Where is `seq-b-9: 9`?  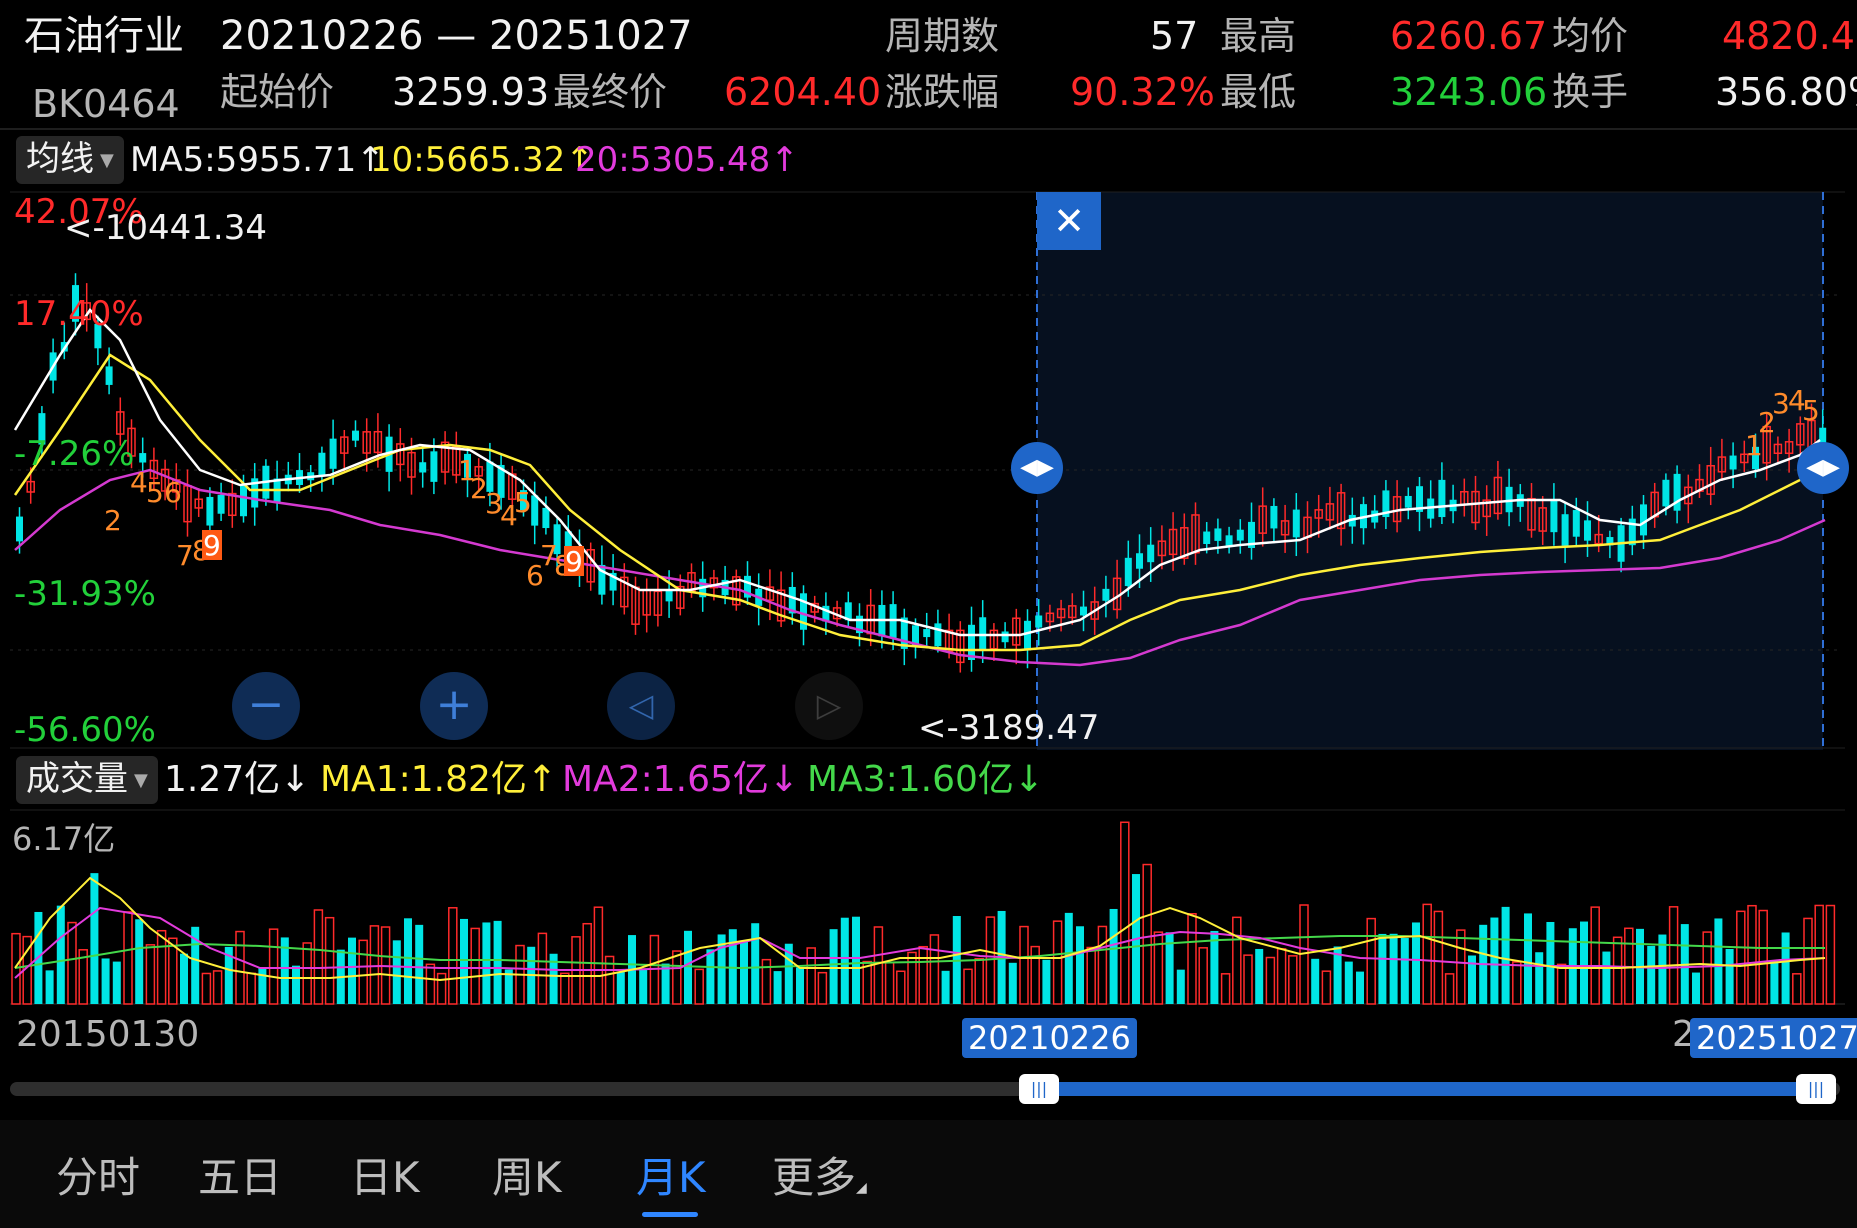 seq-b-9: 9 is located at coordinates (574, 561).